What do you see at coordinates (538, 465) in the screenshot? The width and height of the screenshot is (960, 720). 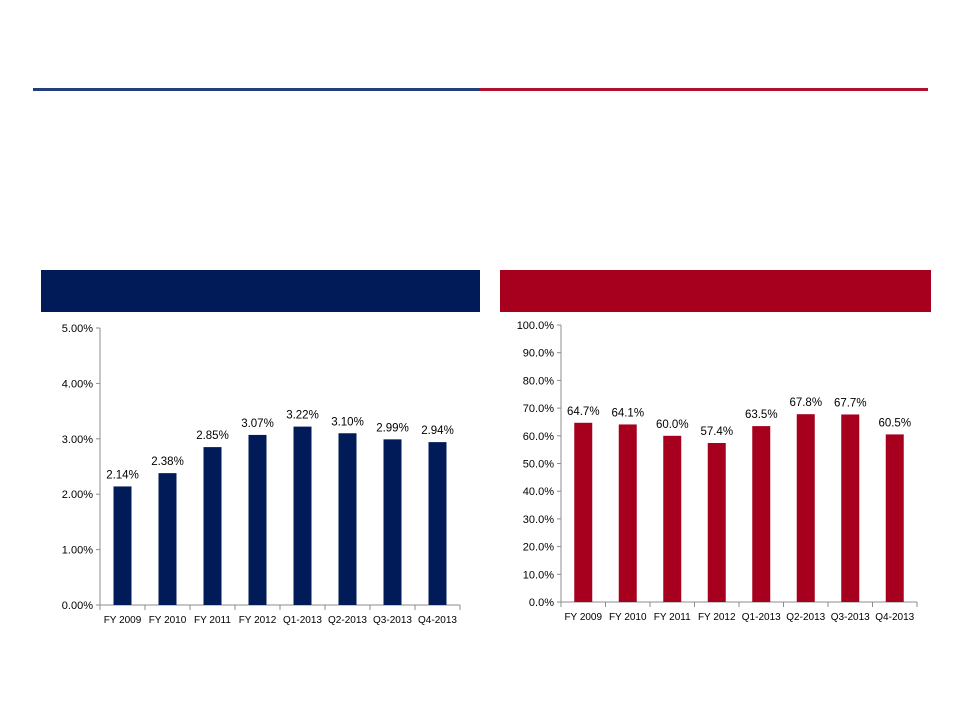 I see `right-y-tick-label: 50.0%` at bounding box center [538, 465].